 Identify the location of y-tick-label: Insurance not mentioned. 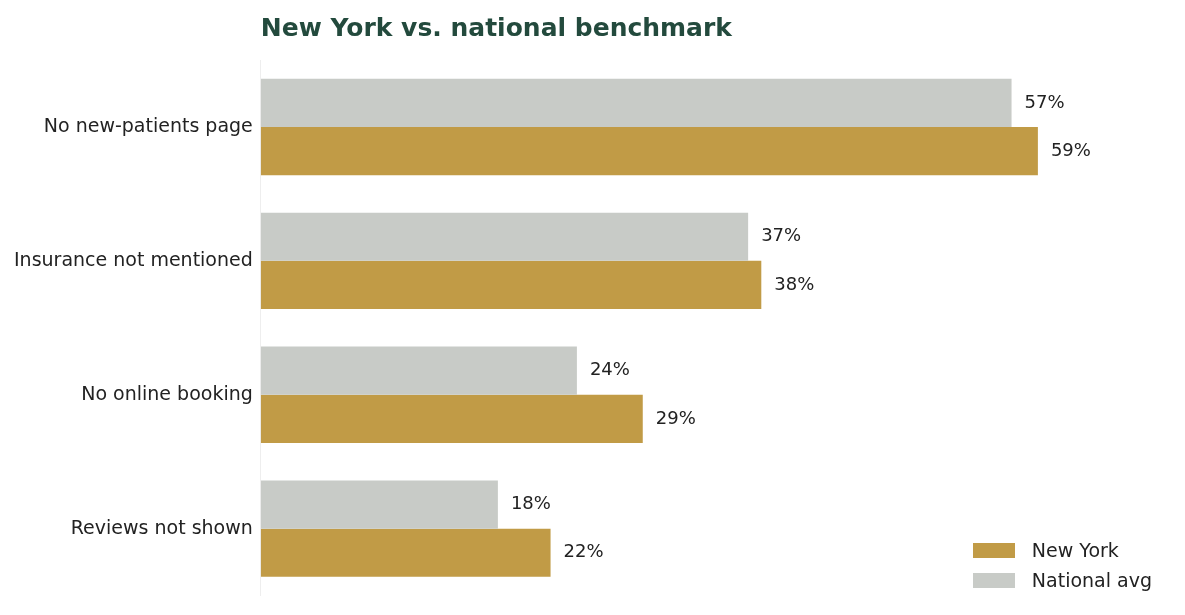
(133, 258).